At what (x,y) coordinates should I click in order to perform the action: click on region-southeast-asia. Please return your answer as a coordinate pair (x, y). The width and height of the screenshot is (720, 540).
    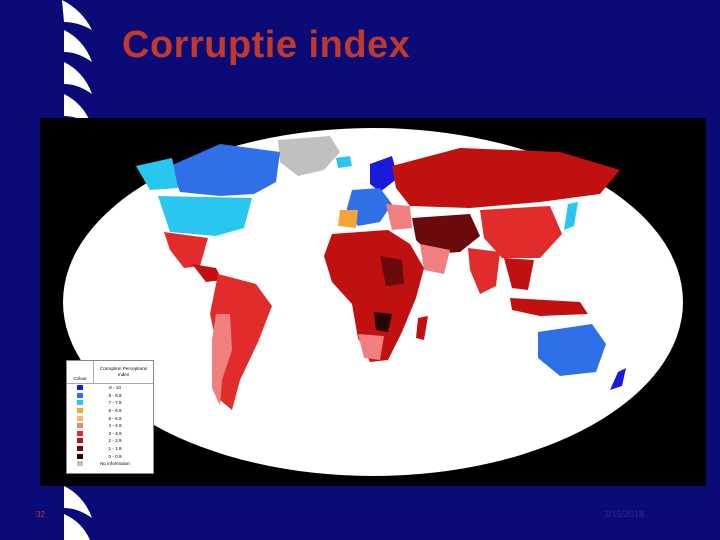
    Looking at the image, I should click on (519, 274).